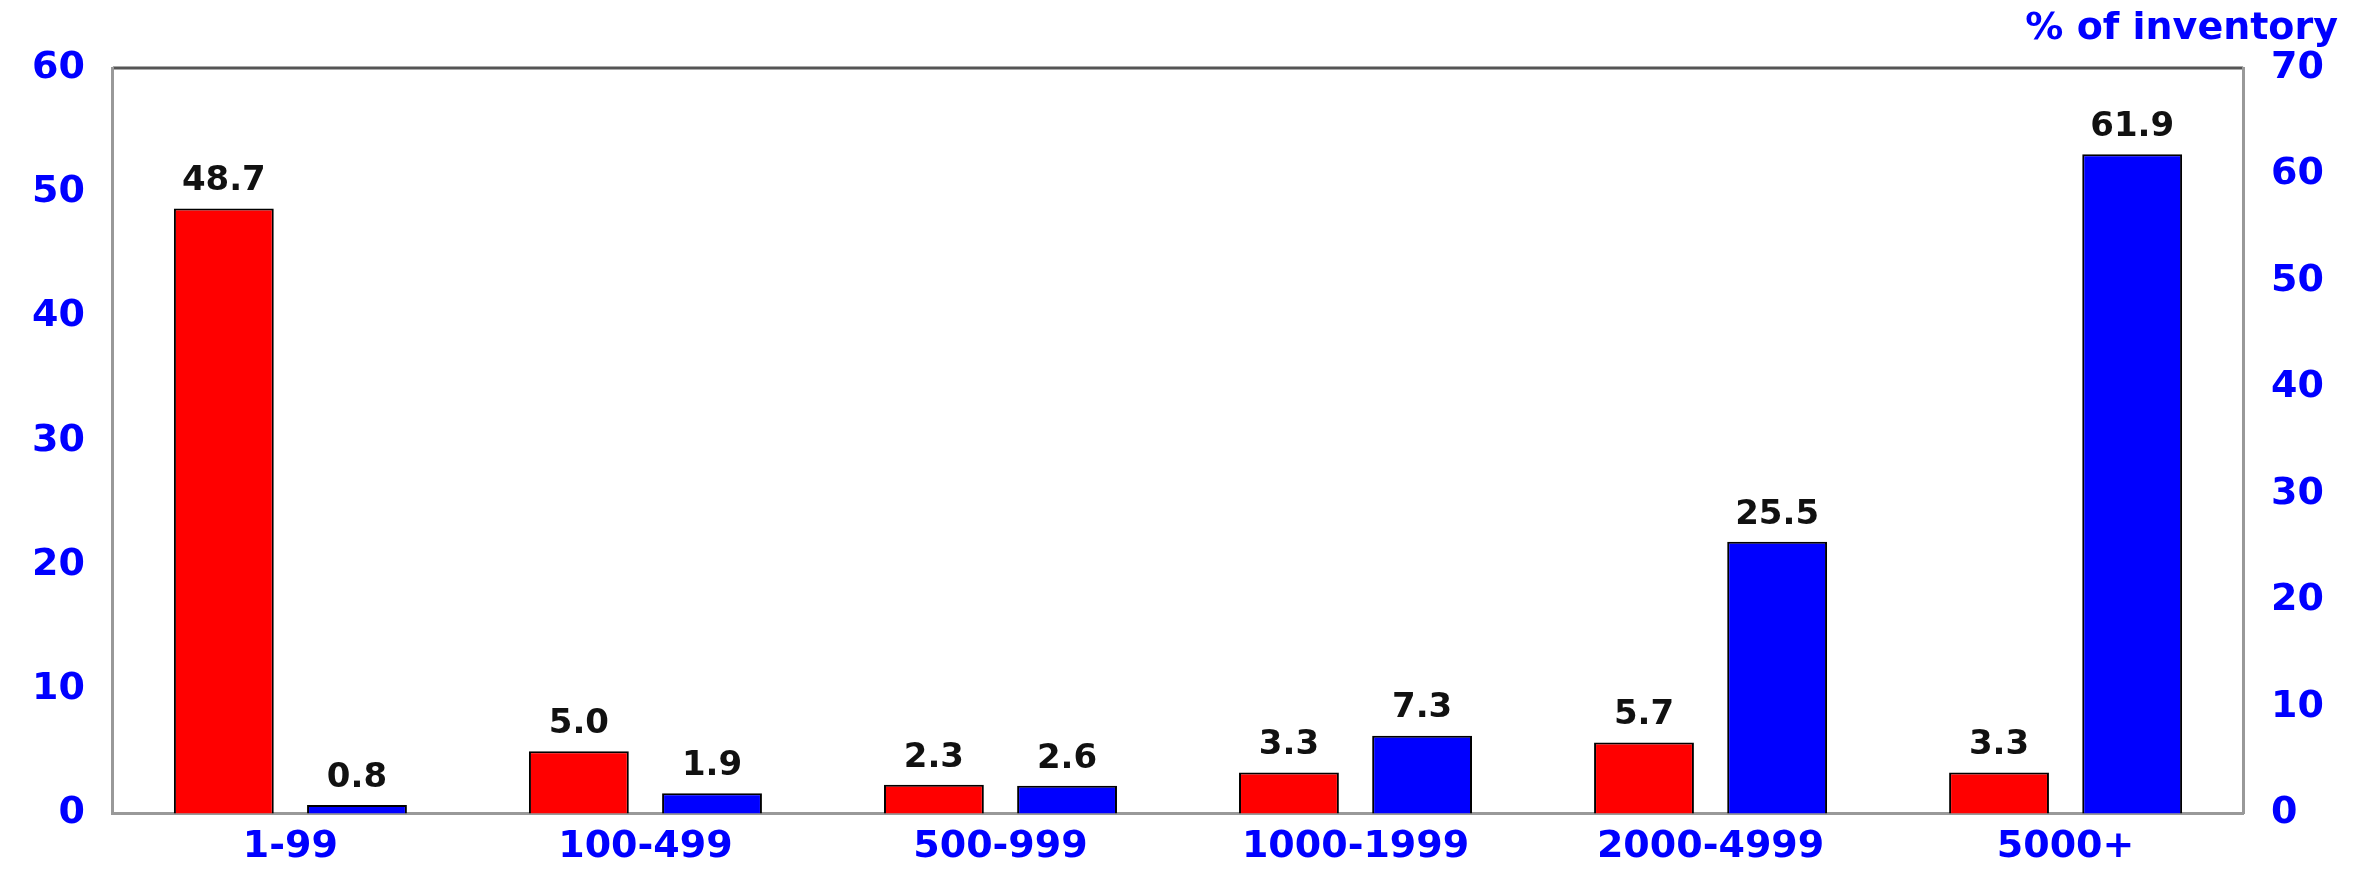 The height and width of the screenshot is (896, 2366). I want to click on y2-tick-label: 20, so click(2298, 597).